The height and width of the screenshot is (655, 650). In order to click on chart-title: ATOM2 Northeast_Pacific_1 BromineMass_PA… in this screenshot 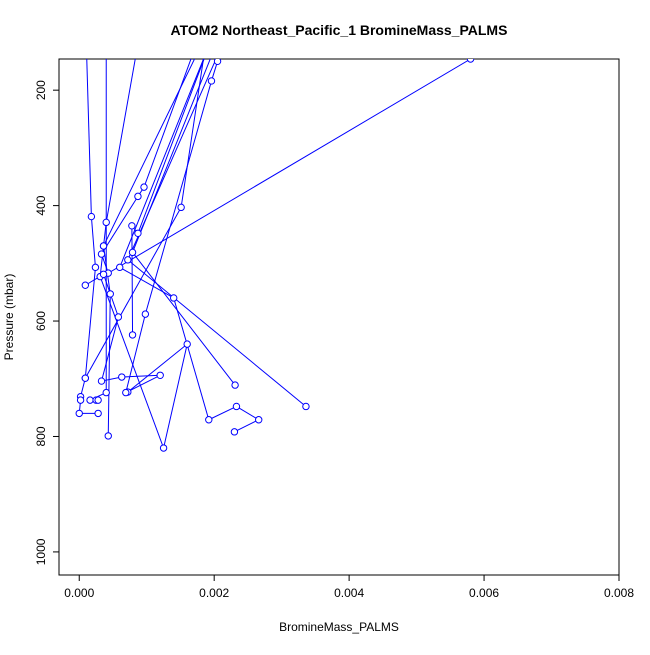, I will do `click(339, 30)`.